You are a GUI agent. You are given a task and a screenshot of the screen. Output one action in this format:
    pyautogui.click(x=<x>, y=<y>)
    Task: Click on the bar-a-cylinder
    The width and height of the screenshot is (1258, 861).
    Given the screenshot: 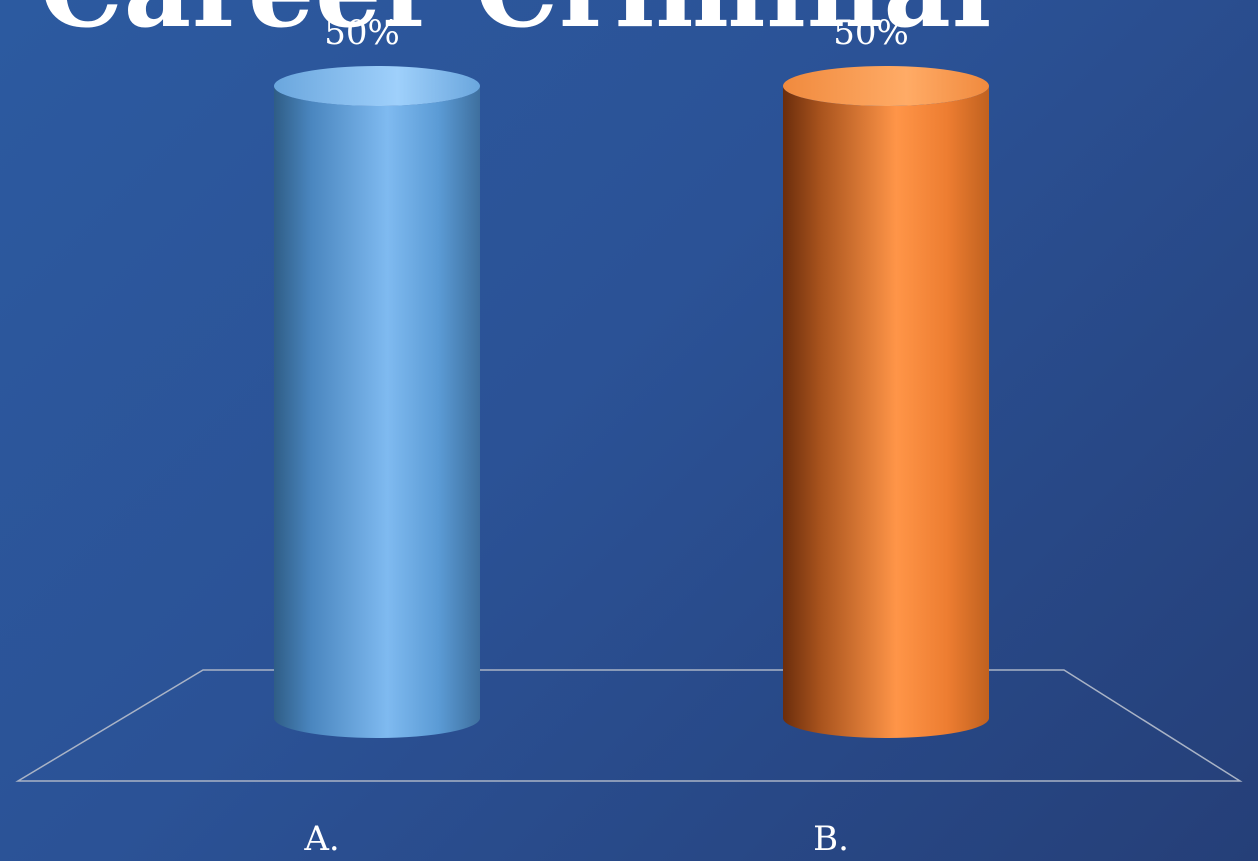 What is the action you would take?
    pyautogui.click(x=377, y=412)
    